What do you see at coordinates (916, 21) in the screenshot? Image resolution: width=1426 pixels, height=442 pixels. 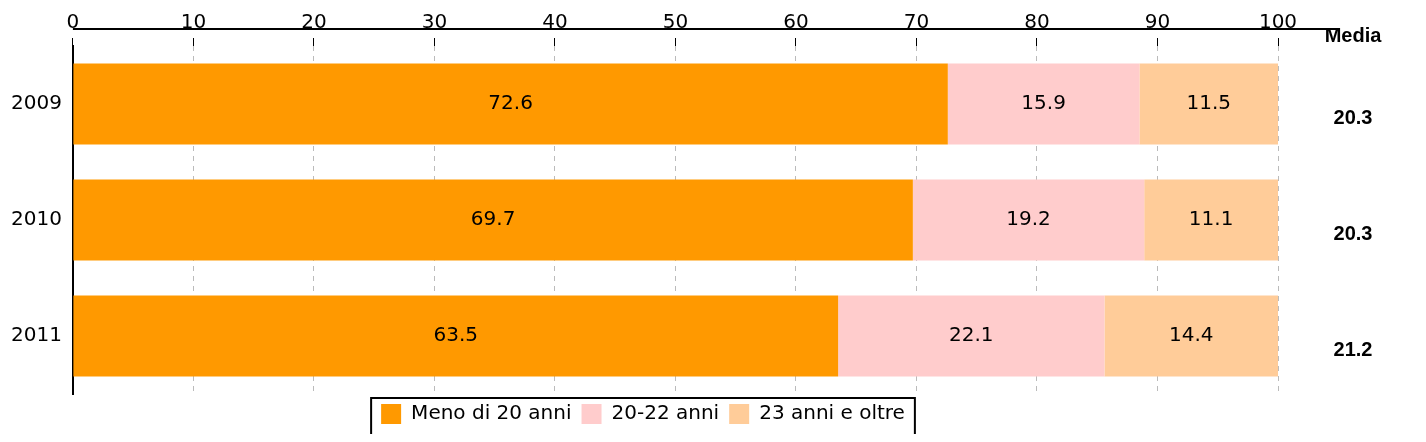 I see `x-tick-label: 70` at bounding box center [916, 21].